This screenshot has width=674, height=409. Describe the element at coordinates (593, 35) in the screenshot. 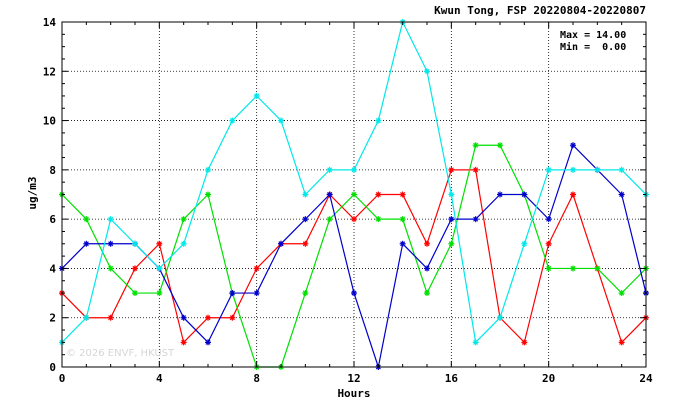

I see `max-stat: Max = 14.00` at that location.